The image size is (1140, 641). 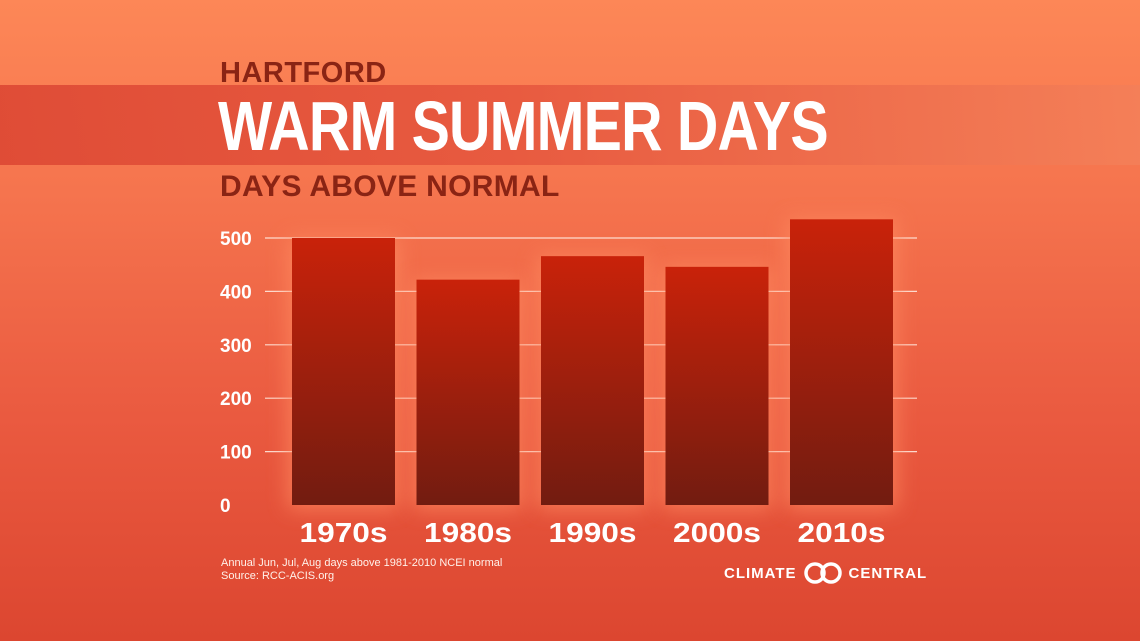 What do you see at coordinates (841, 362) in the screenshot?
I see `bar-2010s` at bounding box center [841, 362].